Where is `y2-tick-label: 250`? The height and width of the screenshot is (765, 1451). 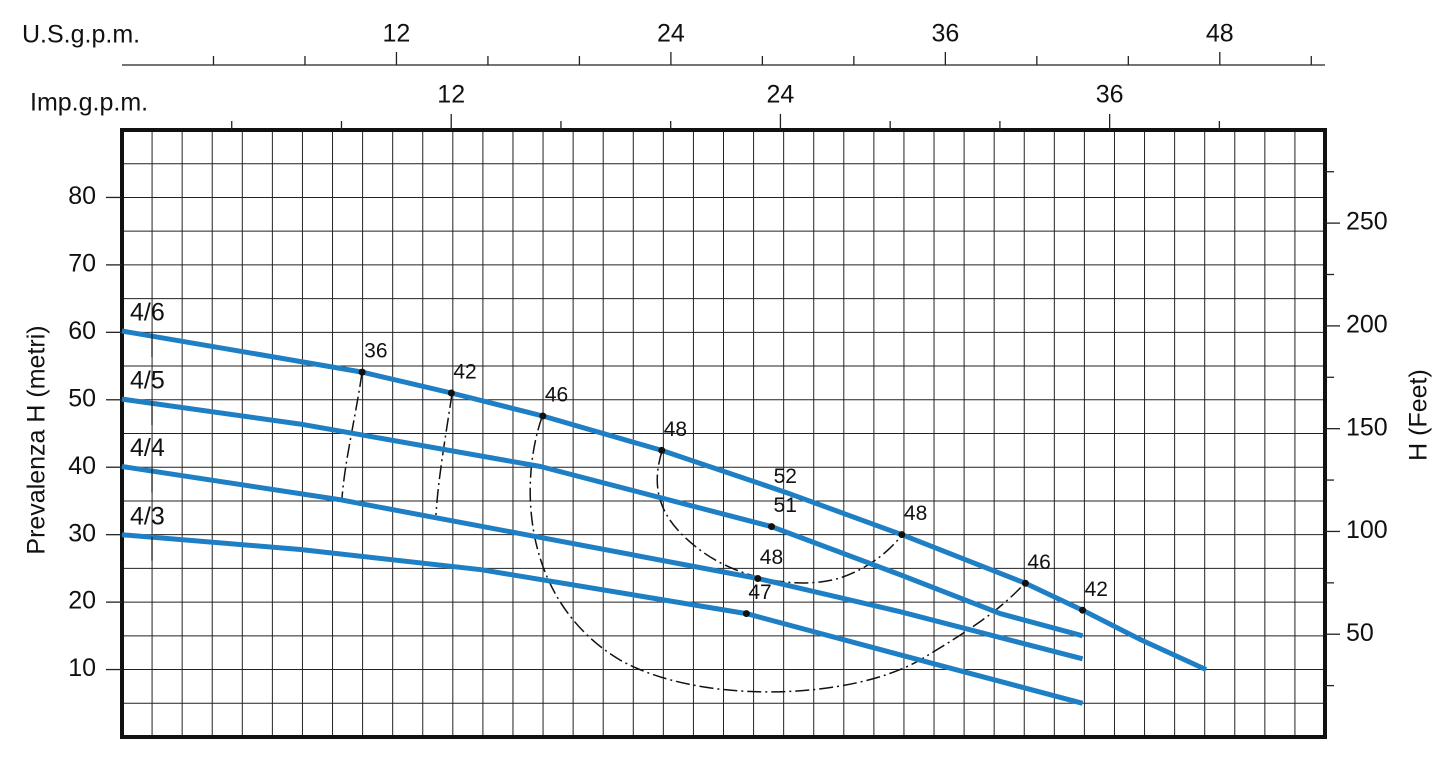 y2-tick-label: 250 is located at coordinates (1367, 222).